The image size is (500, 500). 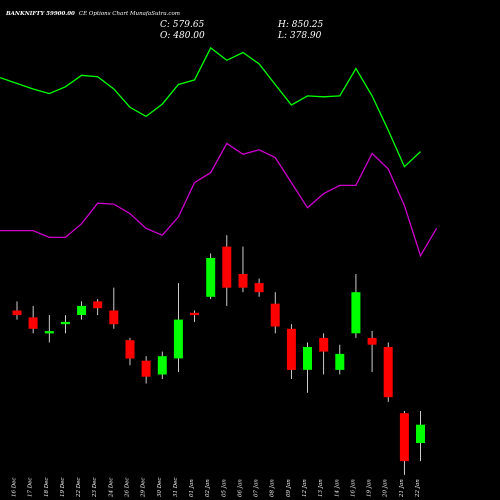 I want to click on x-tick-label: 23 Dec, so click(x=95, y=488).